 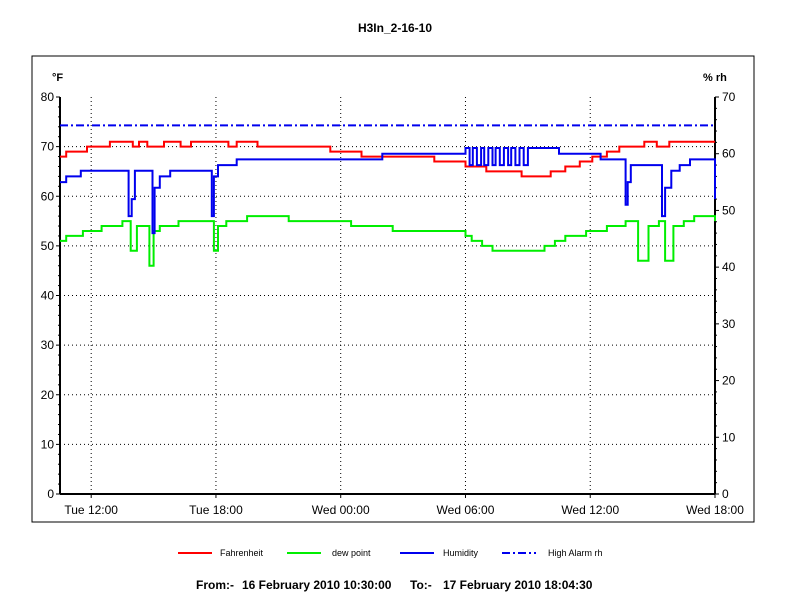 I want to click on right-tick-label: 10, so click(x=729, y=437).